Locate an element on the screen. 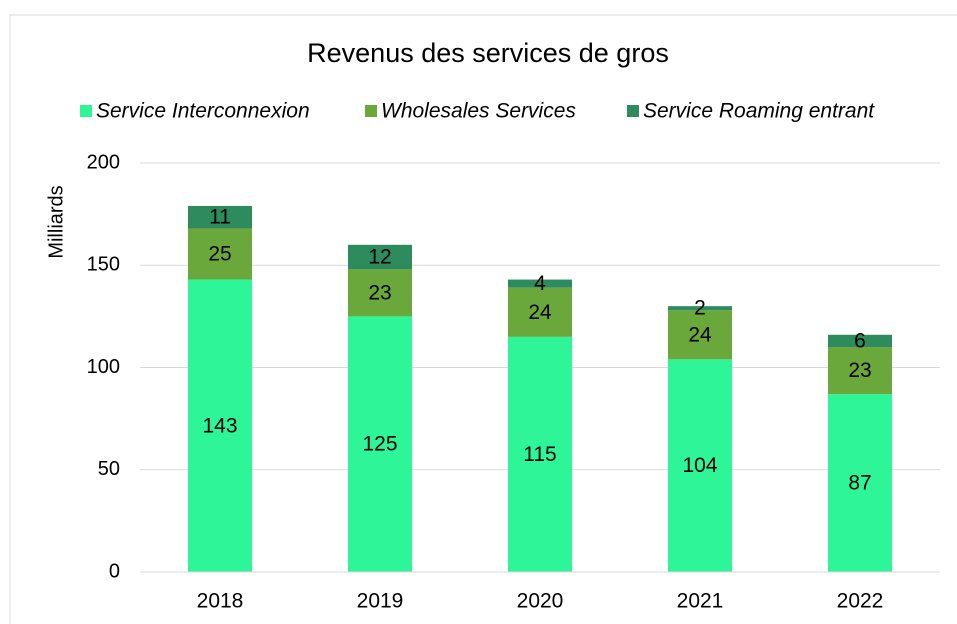 The height and width of the screenshot is (624, 957). data-label: 115 is located at coordinates (539, 454).